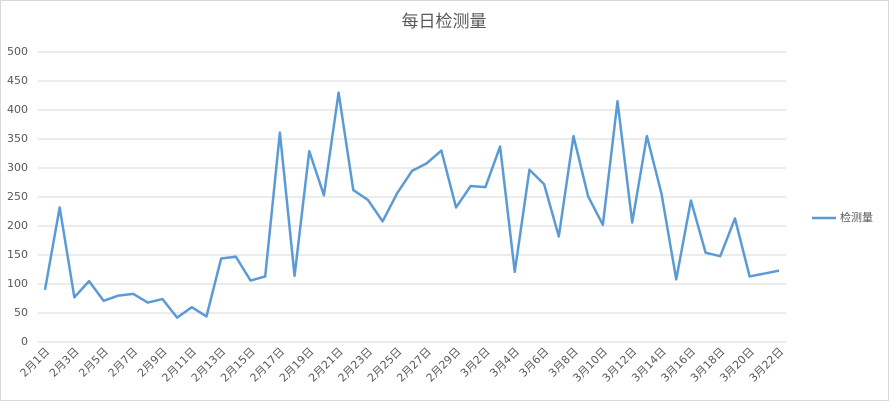  What do you see at coordinates (444, 22) in the screenshot?
I see `chart-title: 每日检测量` at bounding box center [444, 22].